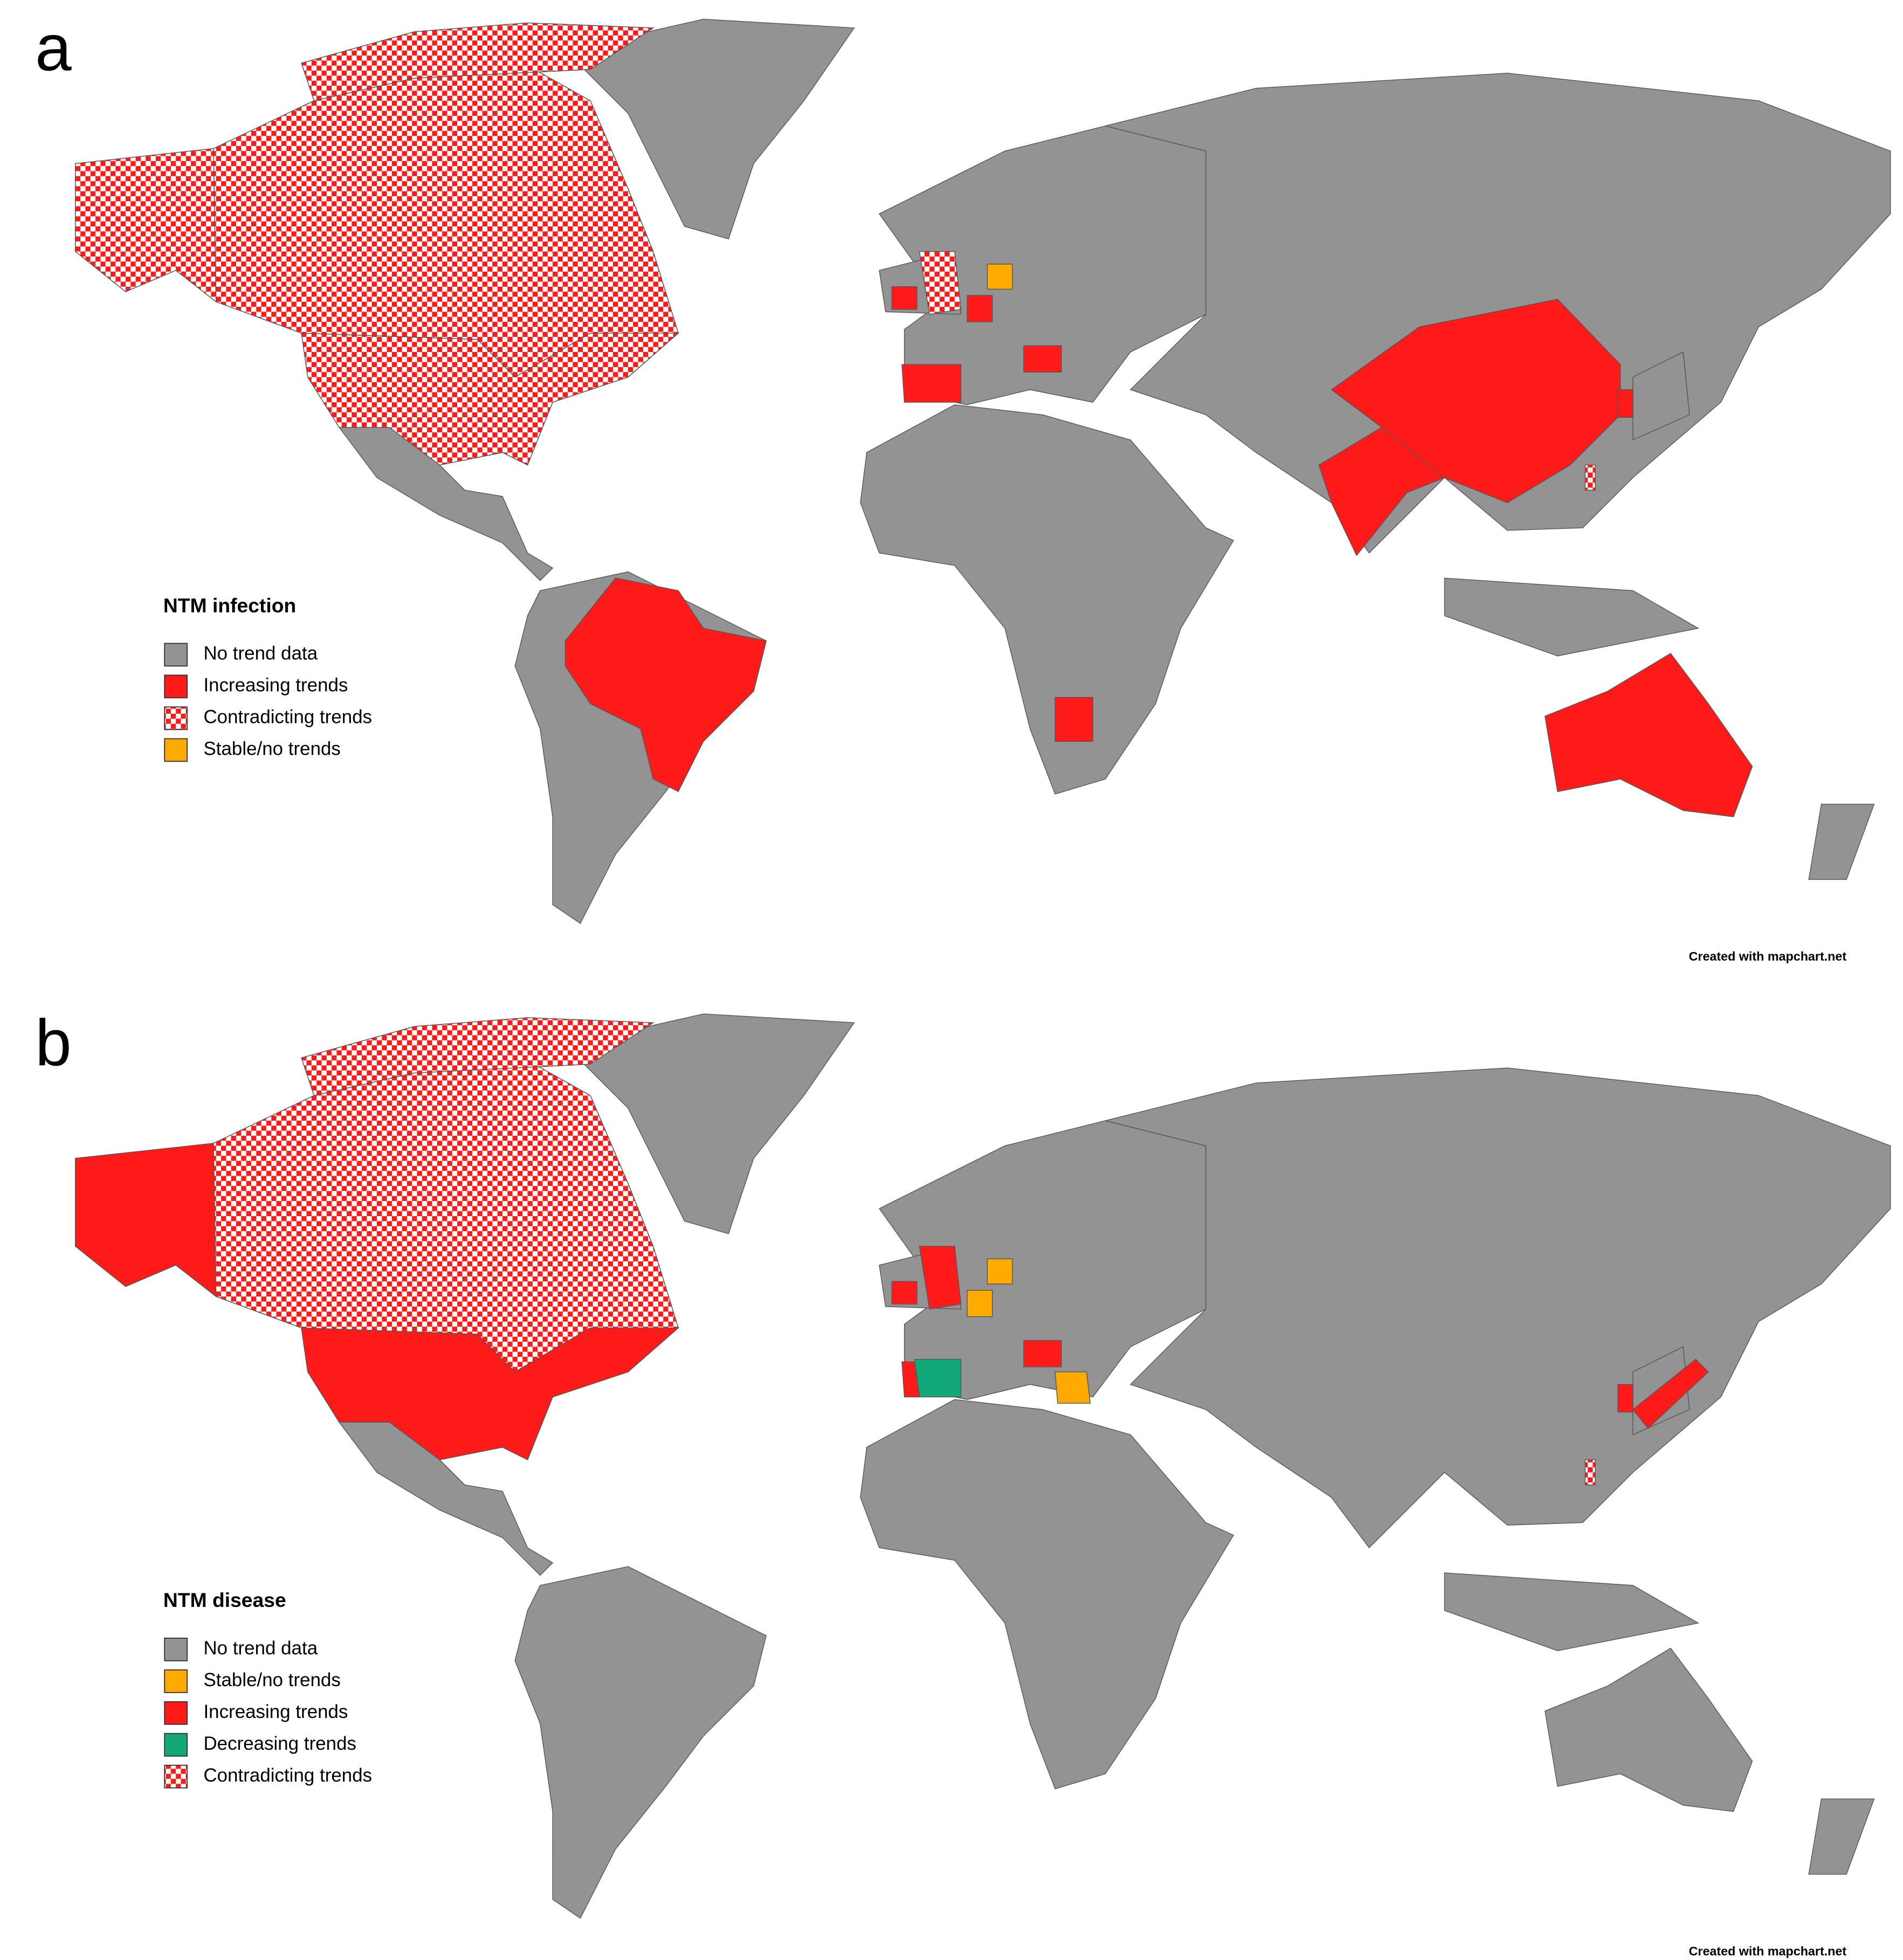 Image resolution: width=1903 pixels, height=1960 pixels. I want to click on panel-label: a, so click(53, 48).